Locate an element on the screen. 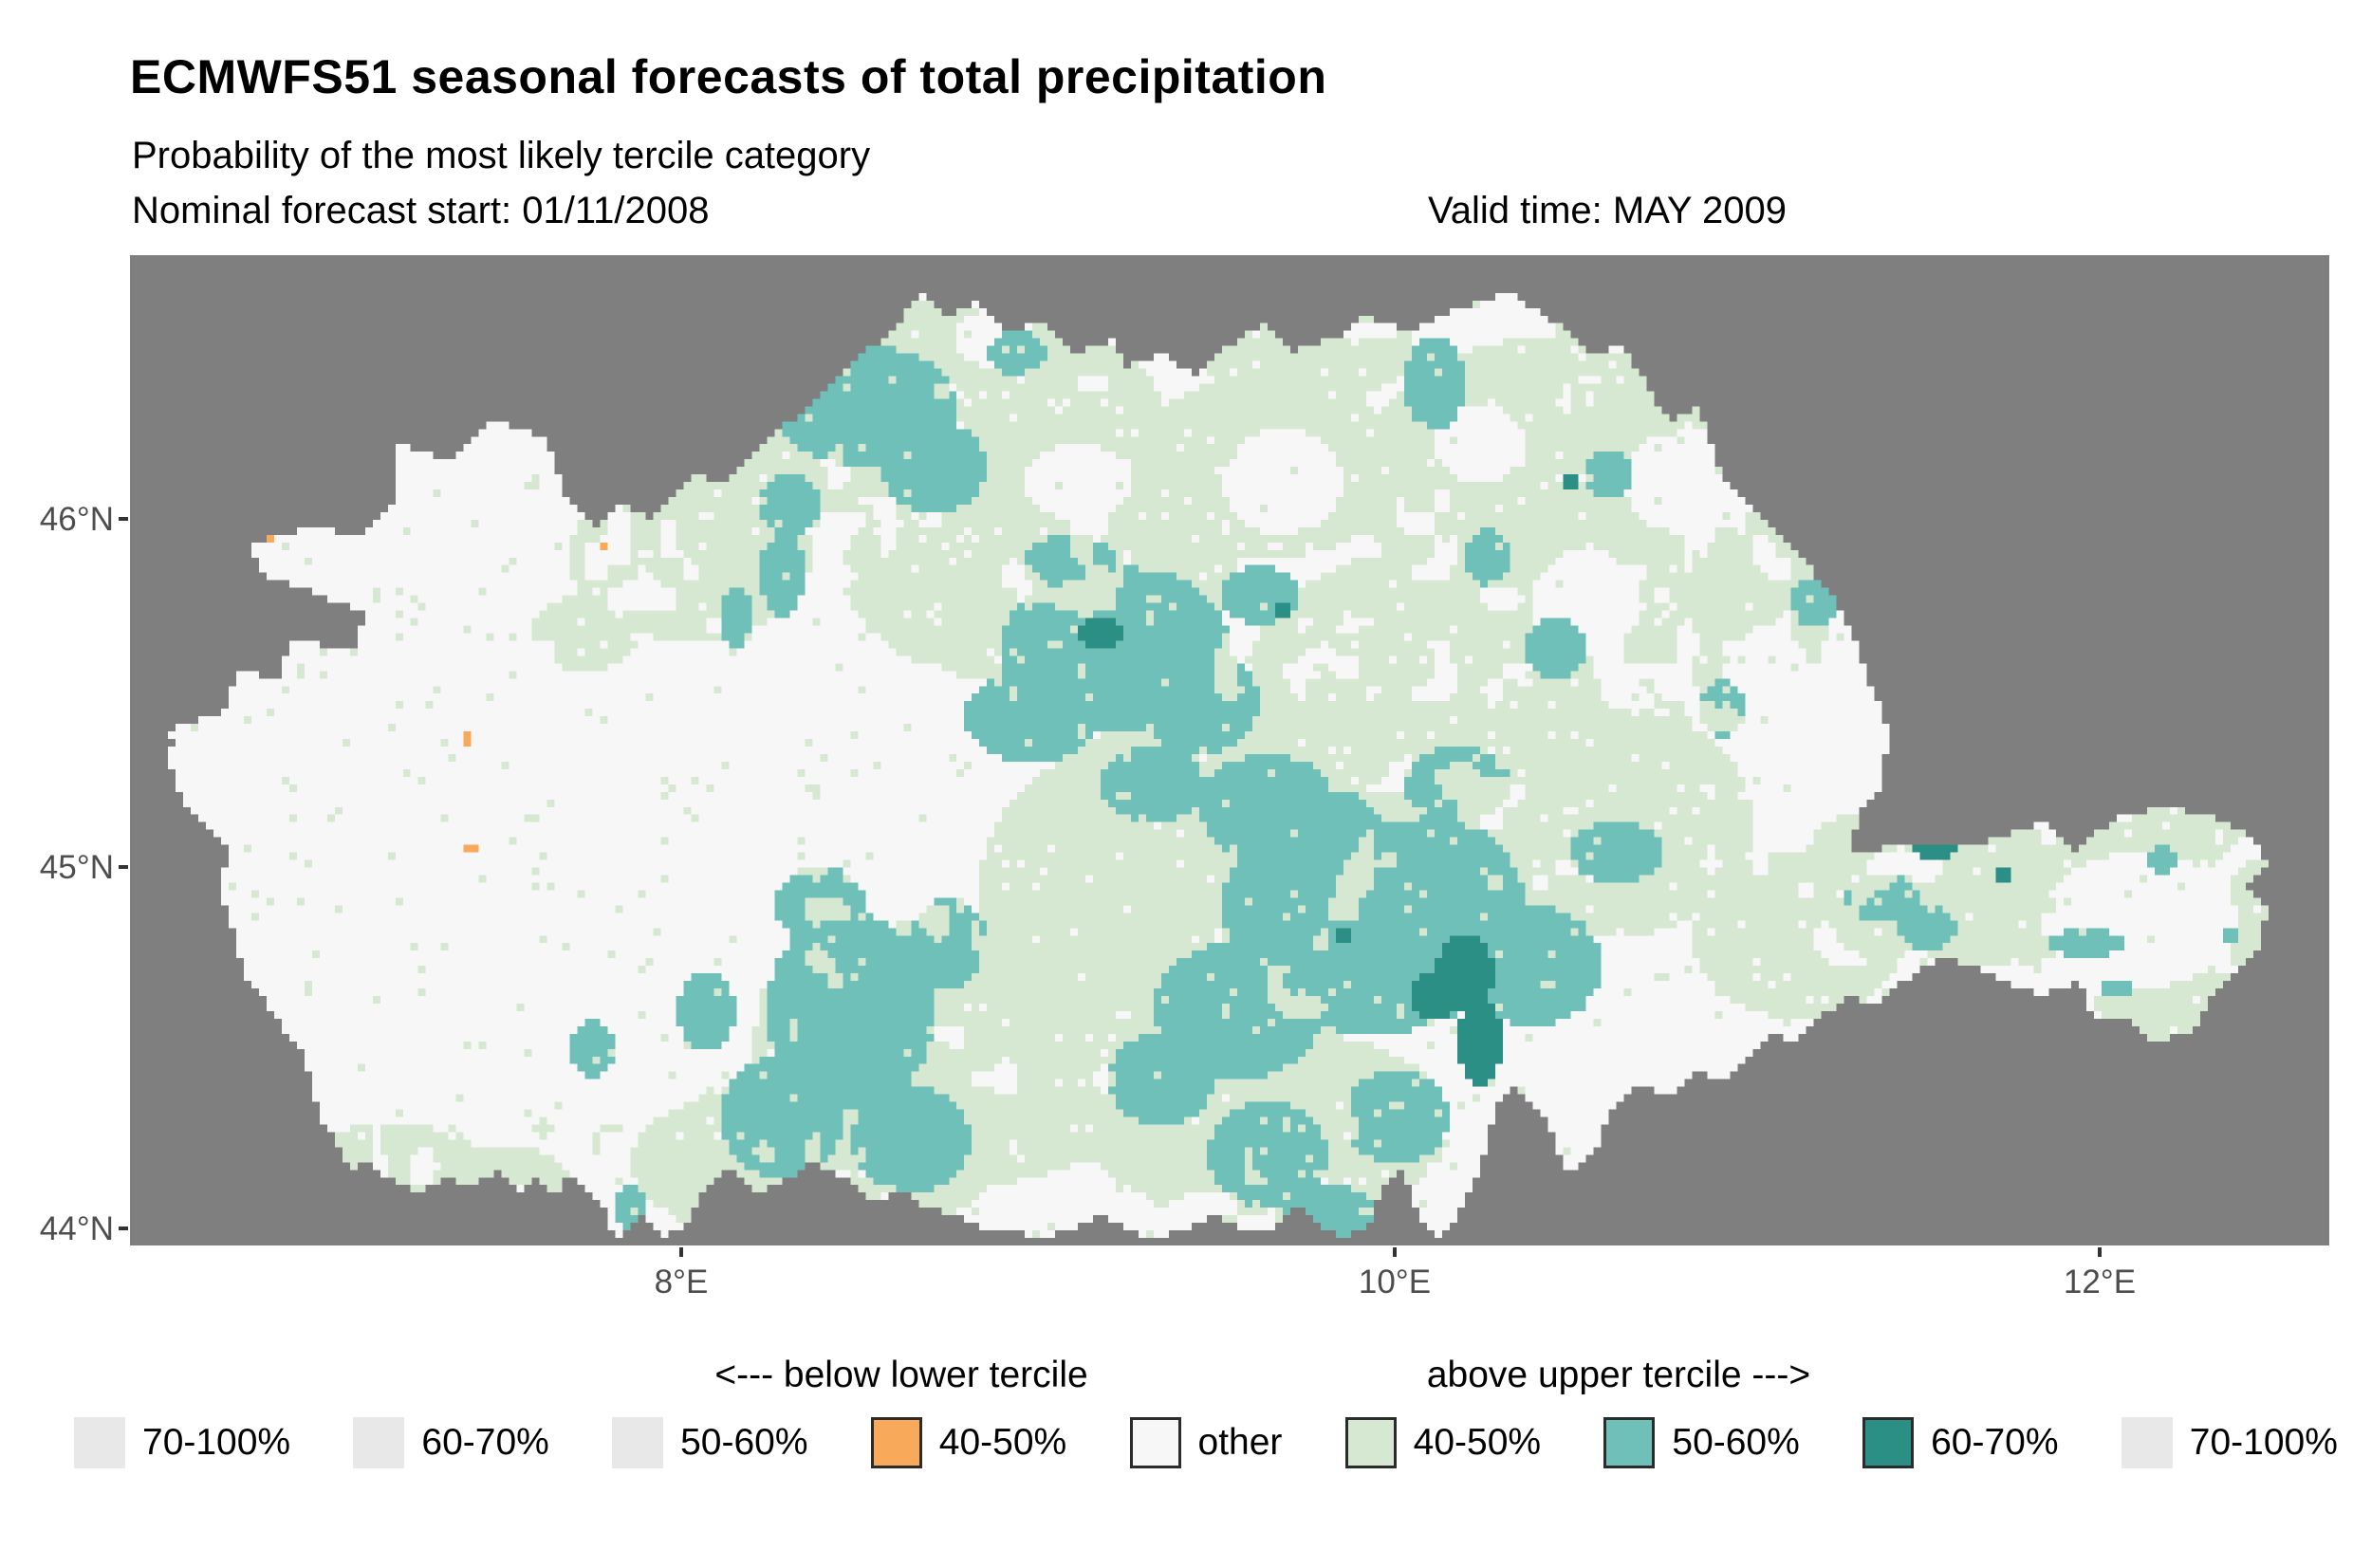 The height and width of the screenshot is (1568, 2353). x-axis-tick-label: 8°E is located at coordinates (681, 1283).